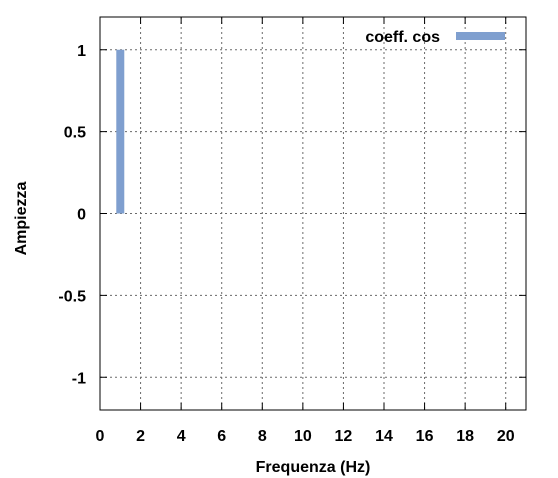 The width and height of the screenshot is (558, 478). Describe the element at coordinates (313, 467) in the screenshot. I see `x-axis-label: Frequenza (Hz)` at that location.